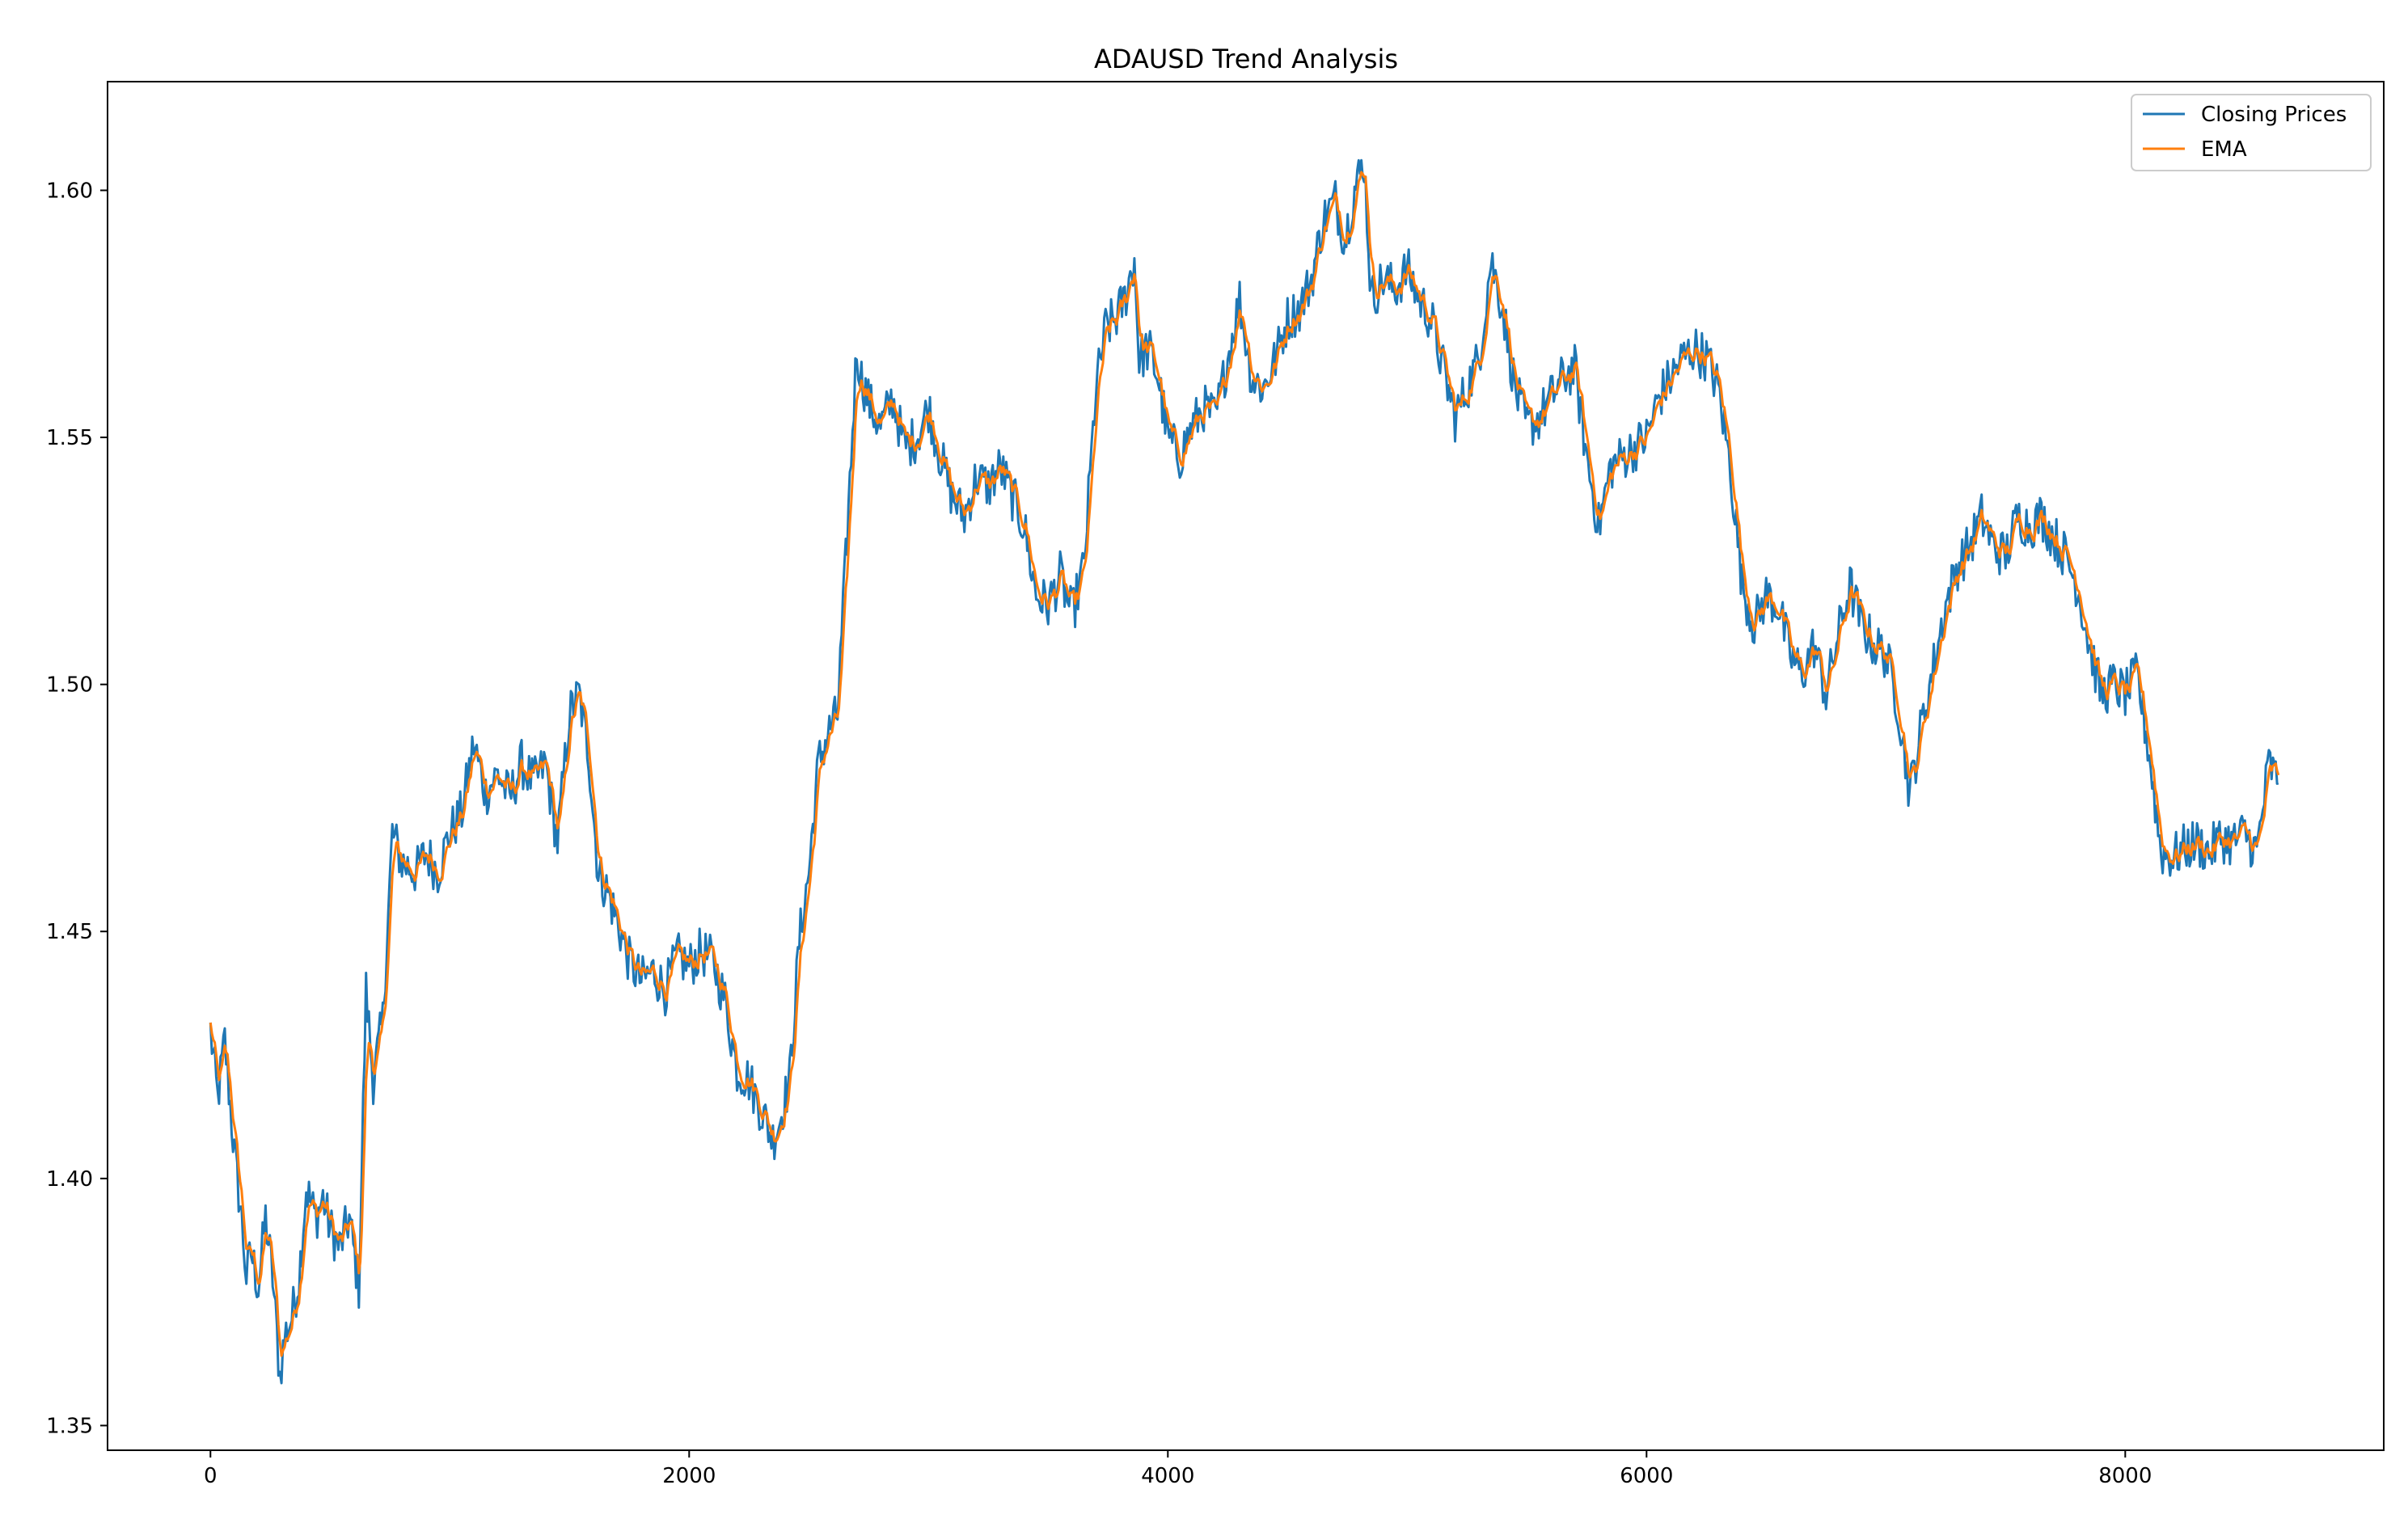  Describe the element at coordinates (69, 1179) in the screenshot. I see `y-tick-label: 1.40` at that location.